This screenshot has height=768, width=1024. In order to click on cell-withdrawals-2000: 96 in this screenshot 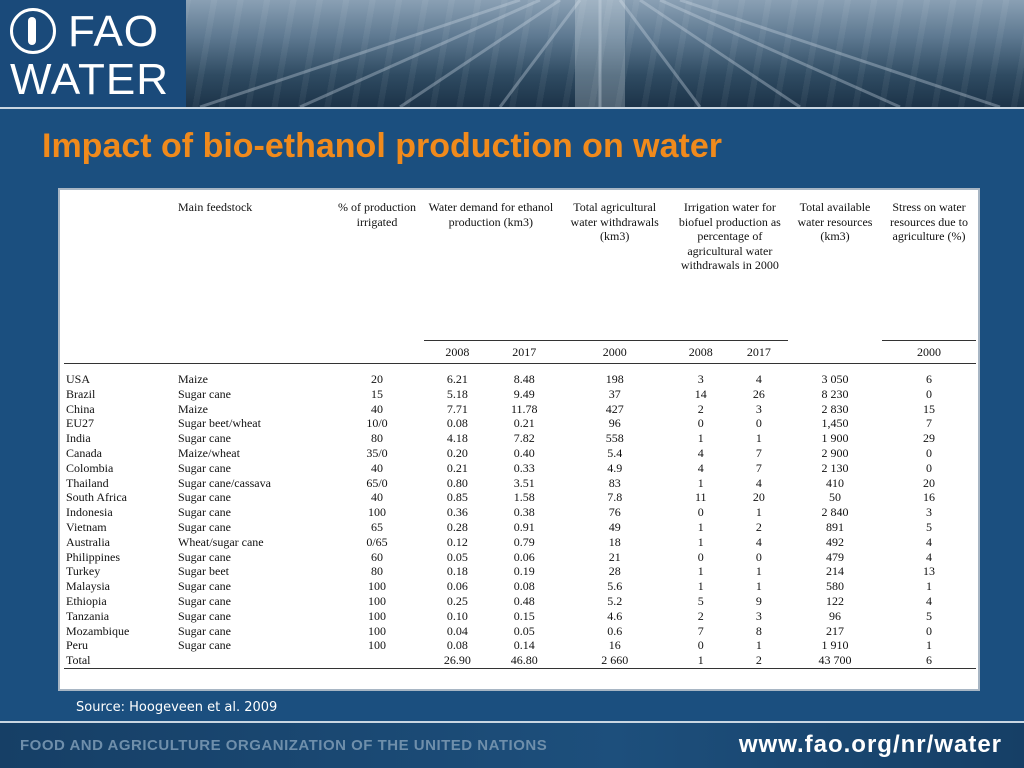, I will do `click(614, 423)`.